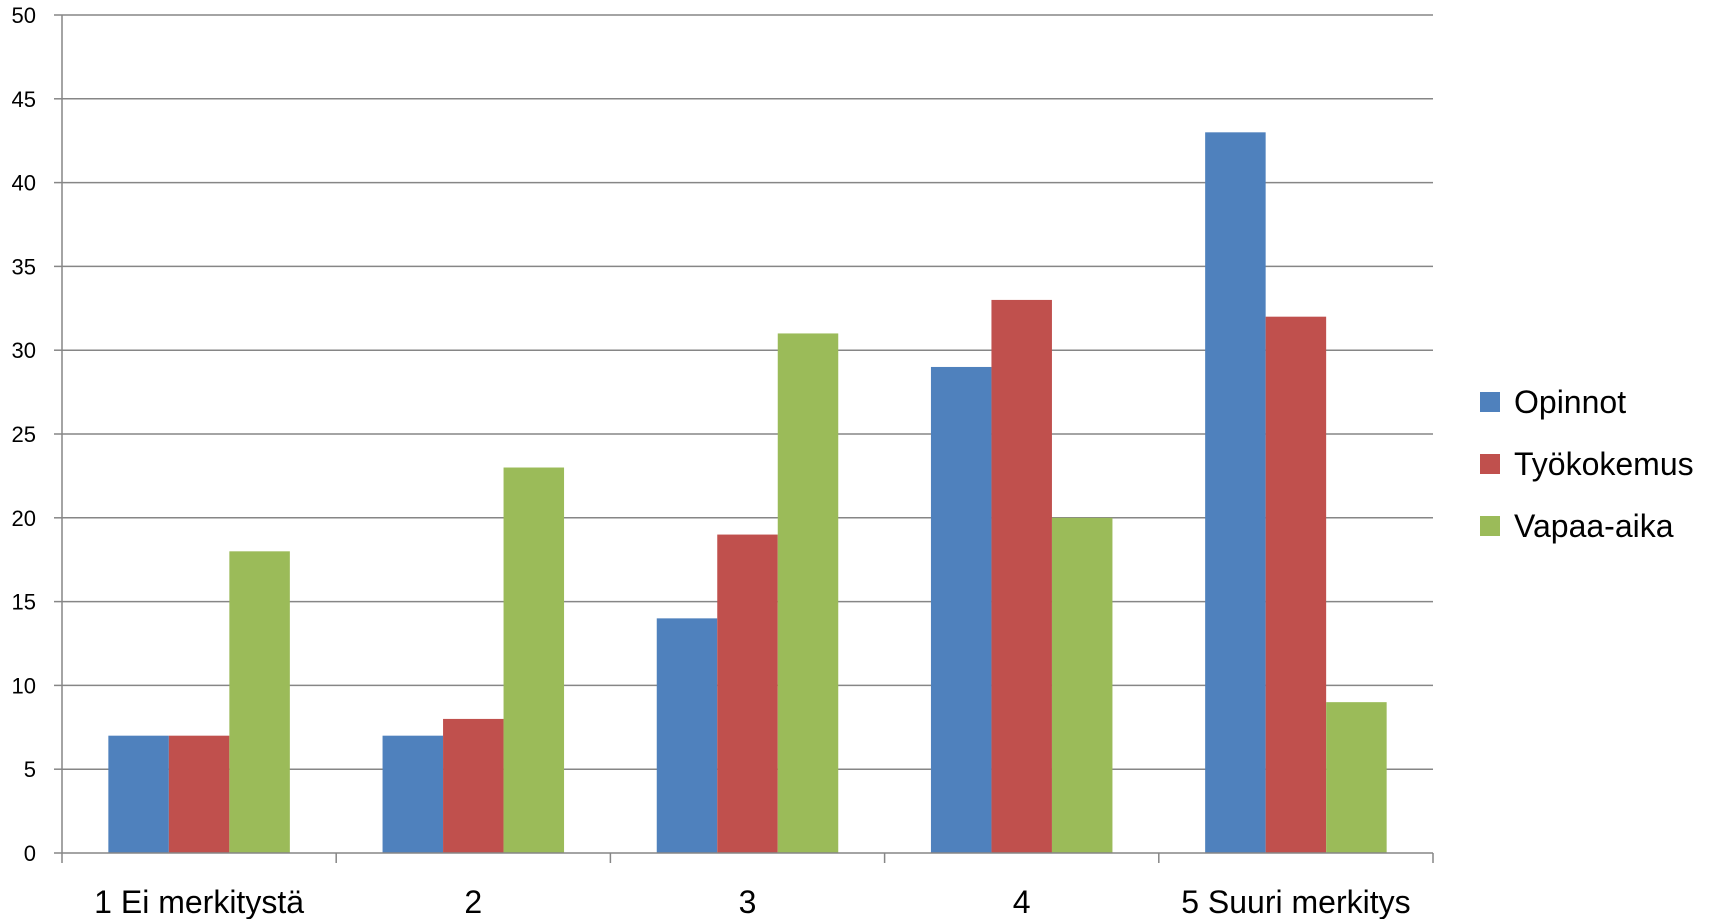 The height and width of the screenshot is (919, 1713). I want to click on x-category-label-5: 5 Suuri merkitys, so click(1295, 901).